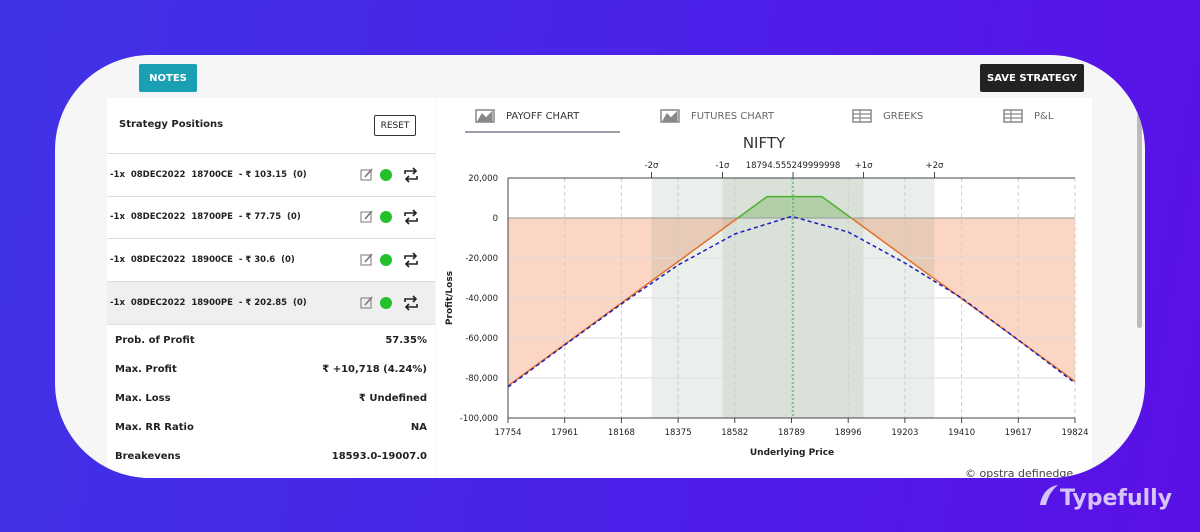  Describe the element at coordinates (864, 166) in the screenshot. I see `sigma-tick-label: +1σ` at that location.